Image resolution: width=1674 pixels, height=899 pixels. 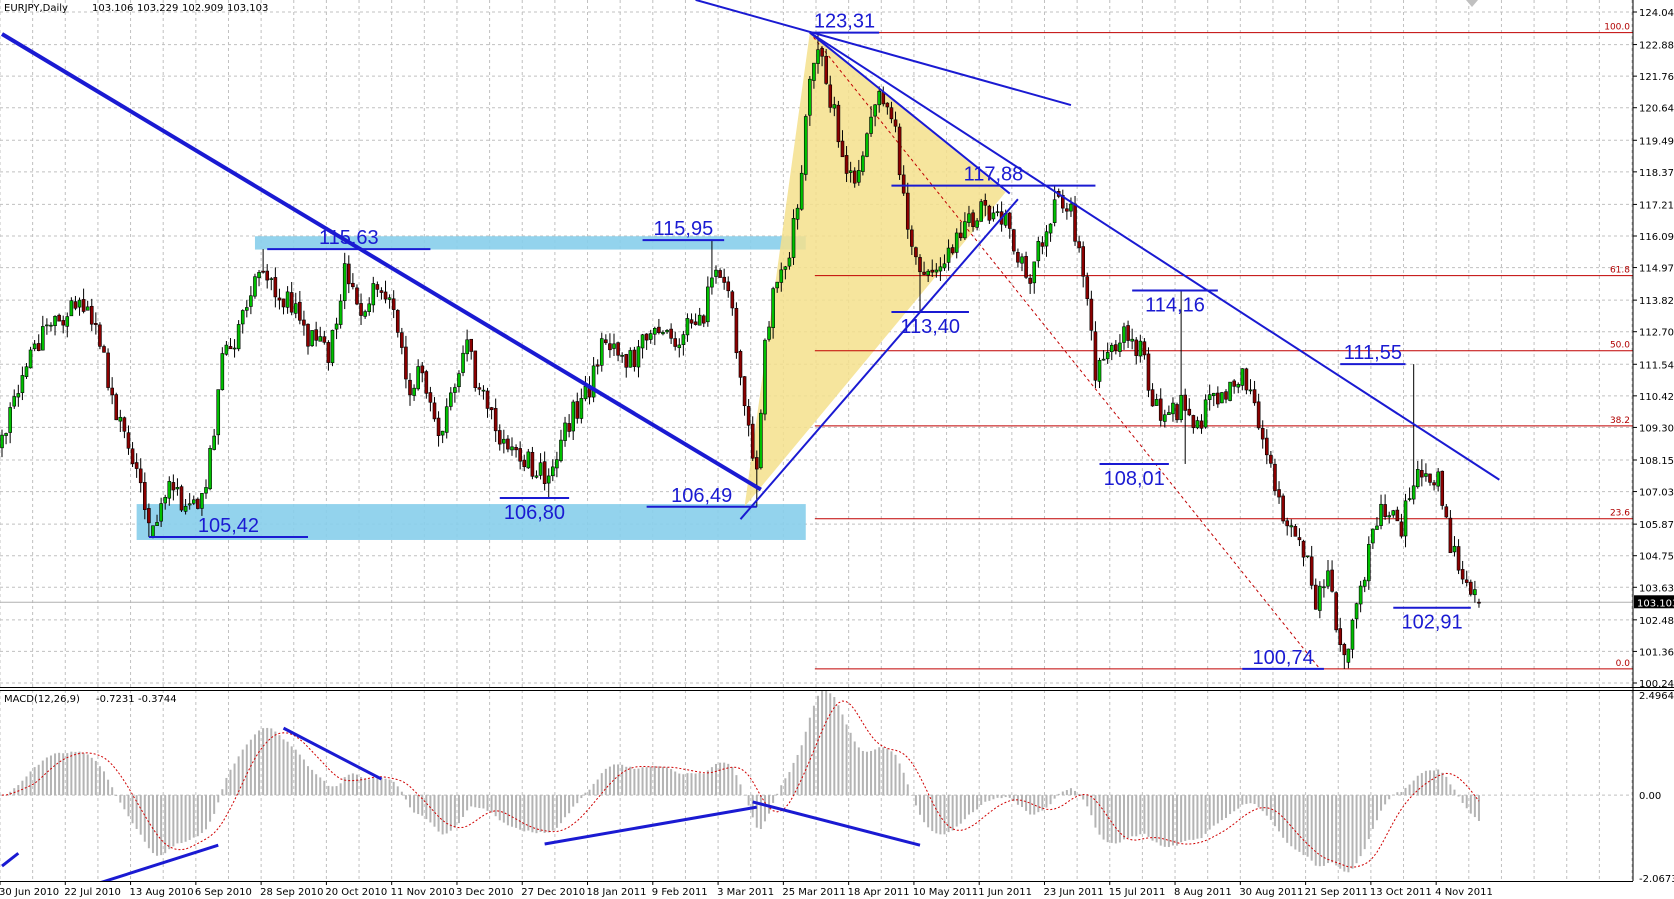 I want to click on yellow-triangle-pattern, so click(x=875, y=269).